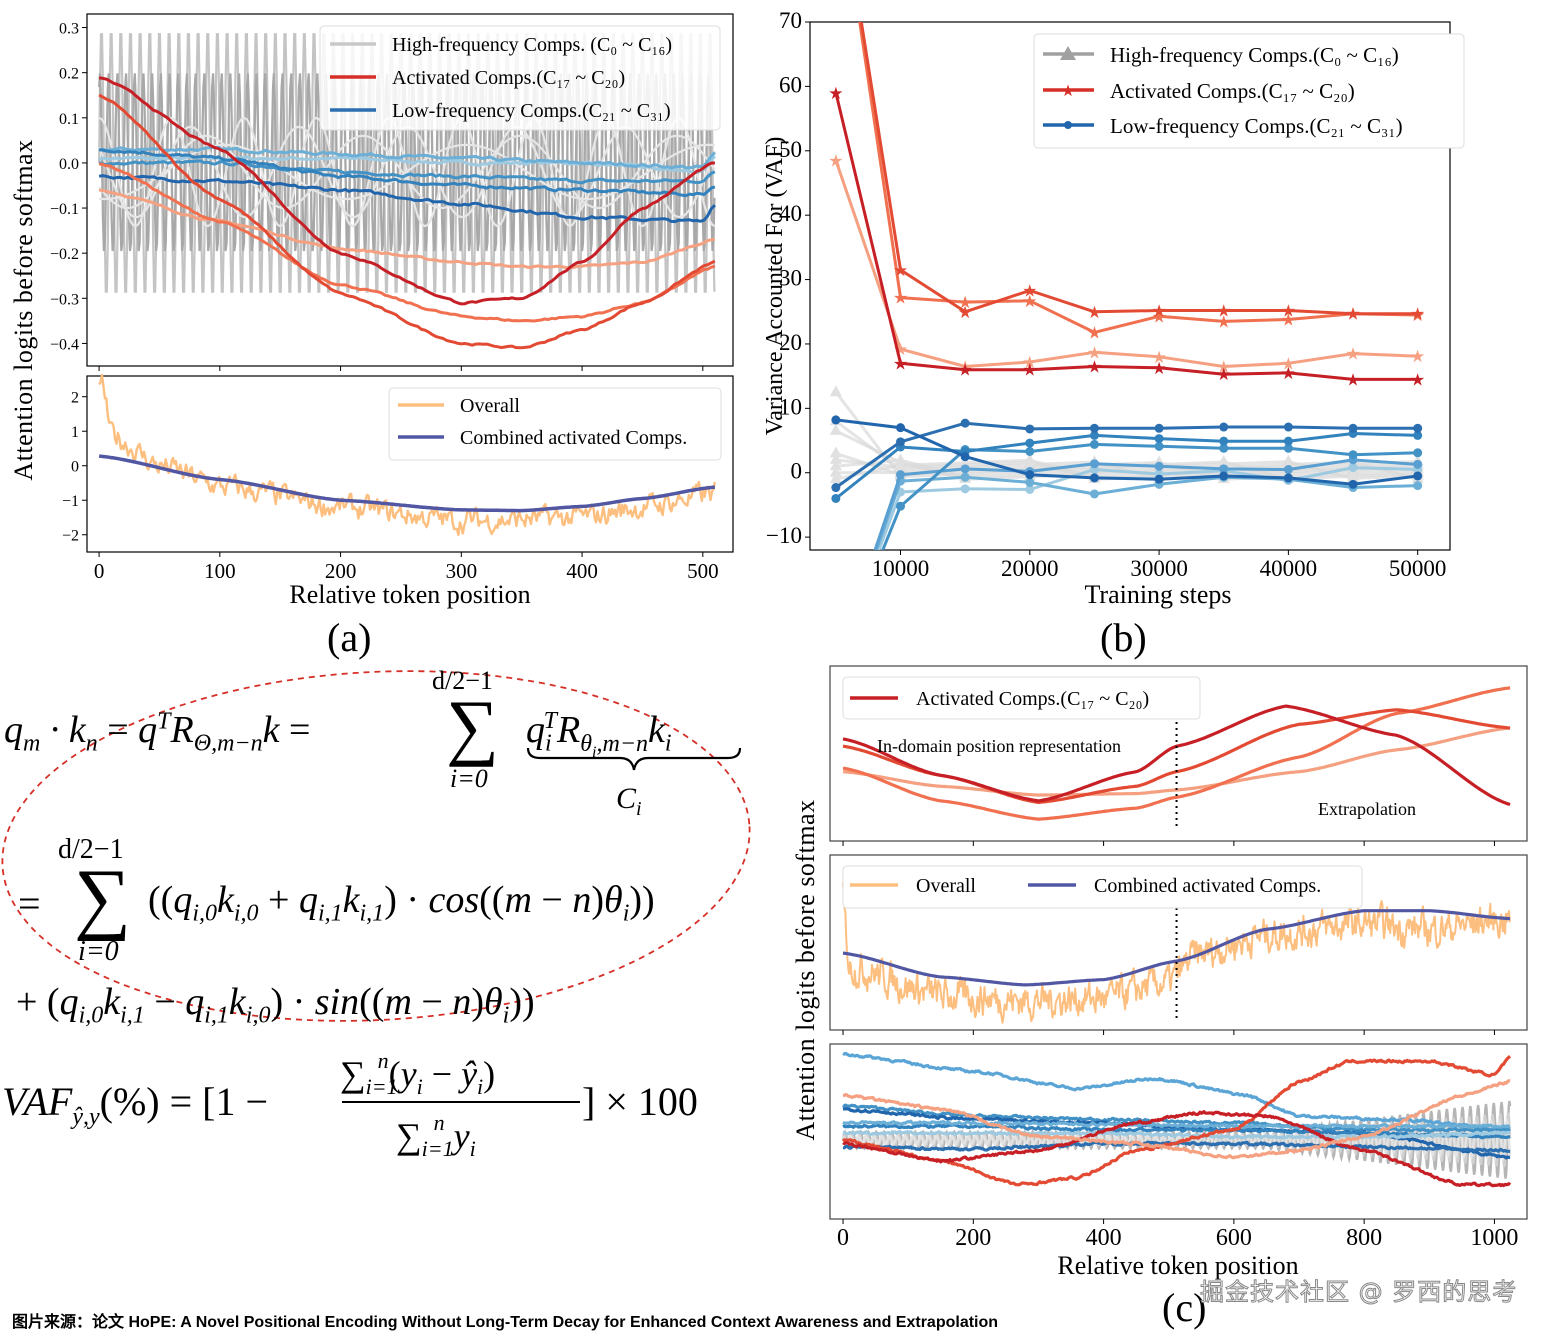 The width and height of the screenshot is (1544, 1336). I want to click on legend-c-middle: Overall Combined activated Comps., so click(1102, 887).